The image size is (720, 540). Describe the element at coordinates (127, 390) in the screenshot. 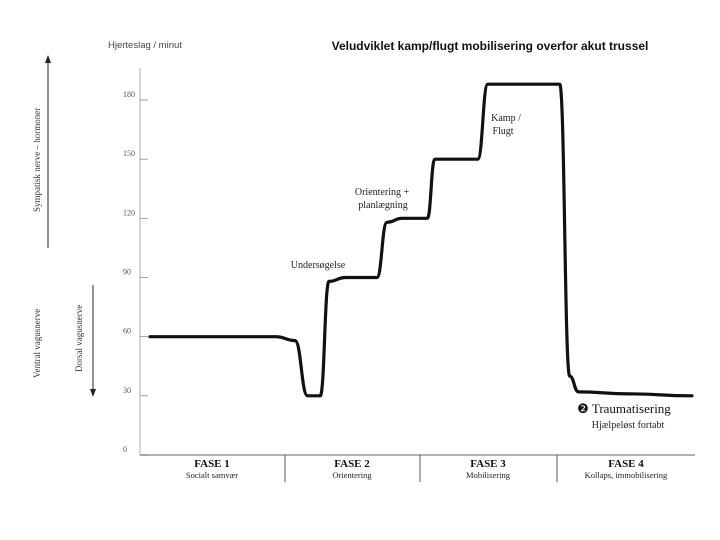

I see `y-tick-label: 30` at that location.